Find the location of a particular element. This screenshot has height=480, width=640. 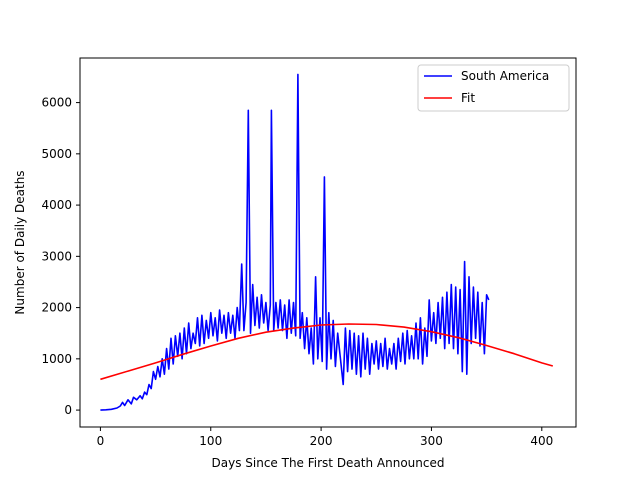

x-tick-label: 400 is located at coordinates (541, 441).